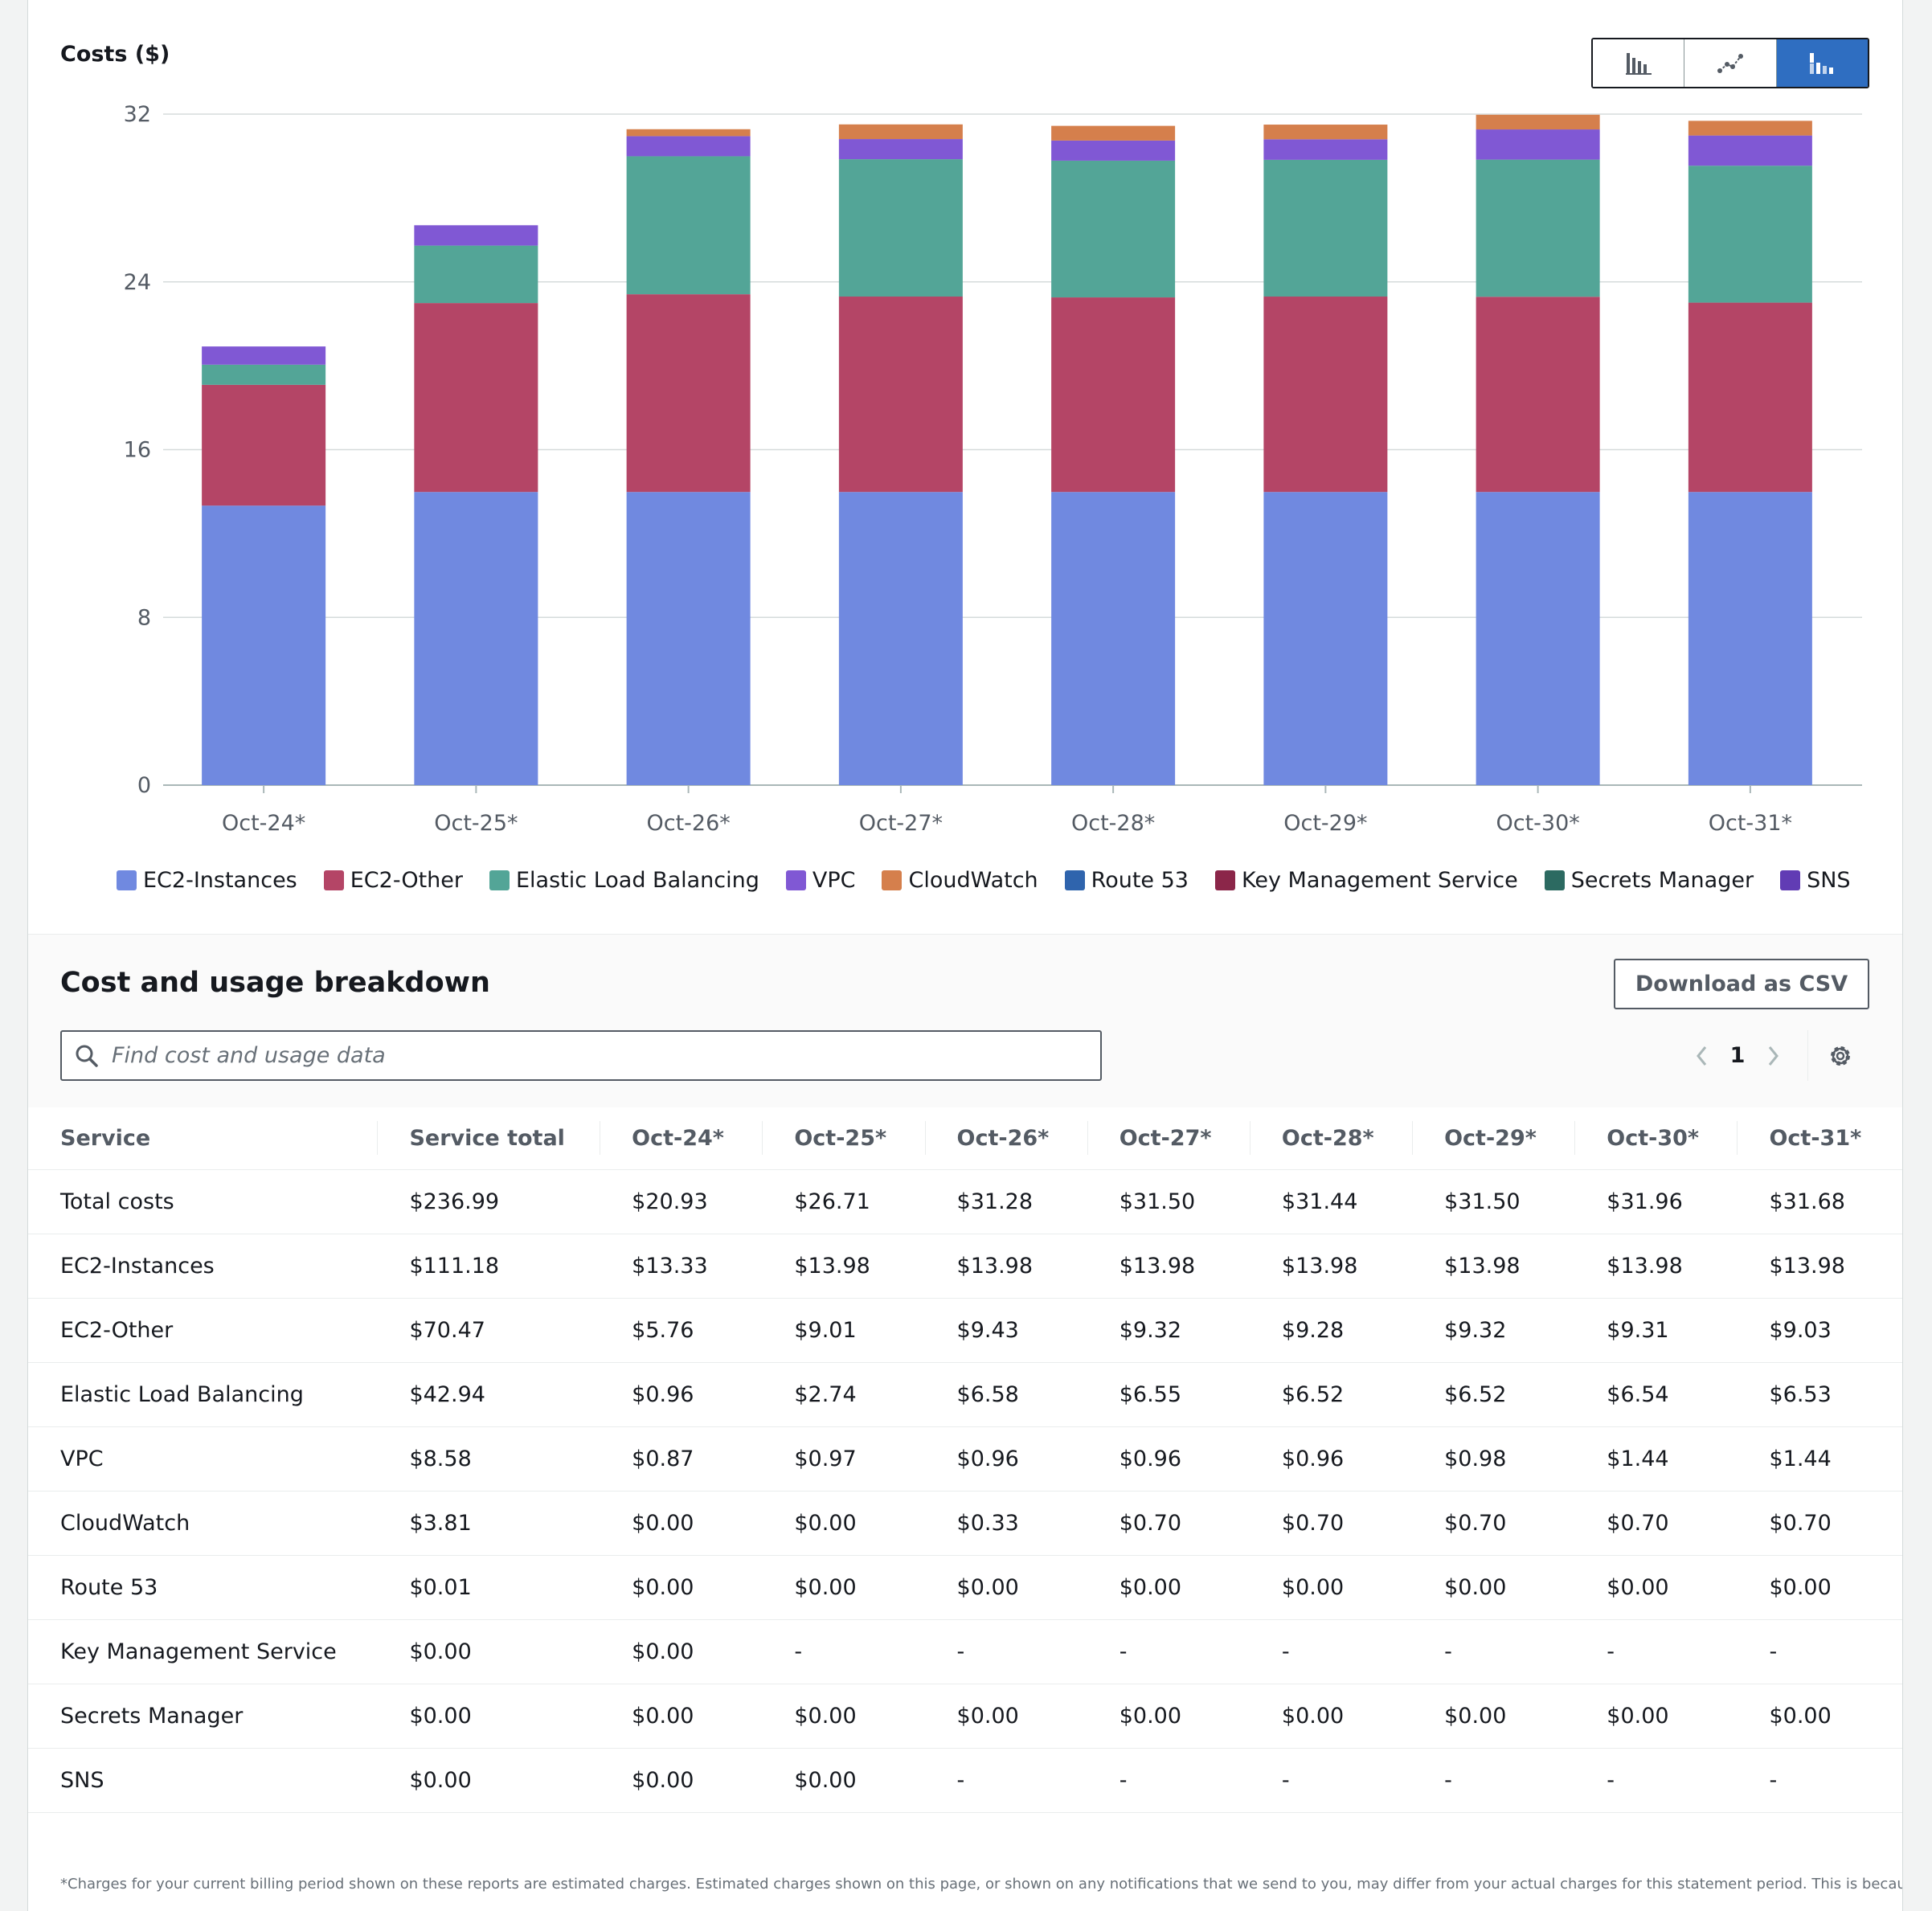 Image resolution: width=1932 pixels, height=1911 pixels. I want to click on column-header: Service, so click(203, 1138).